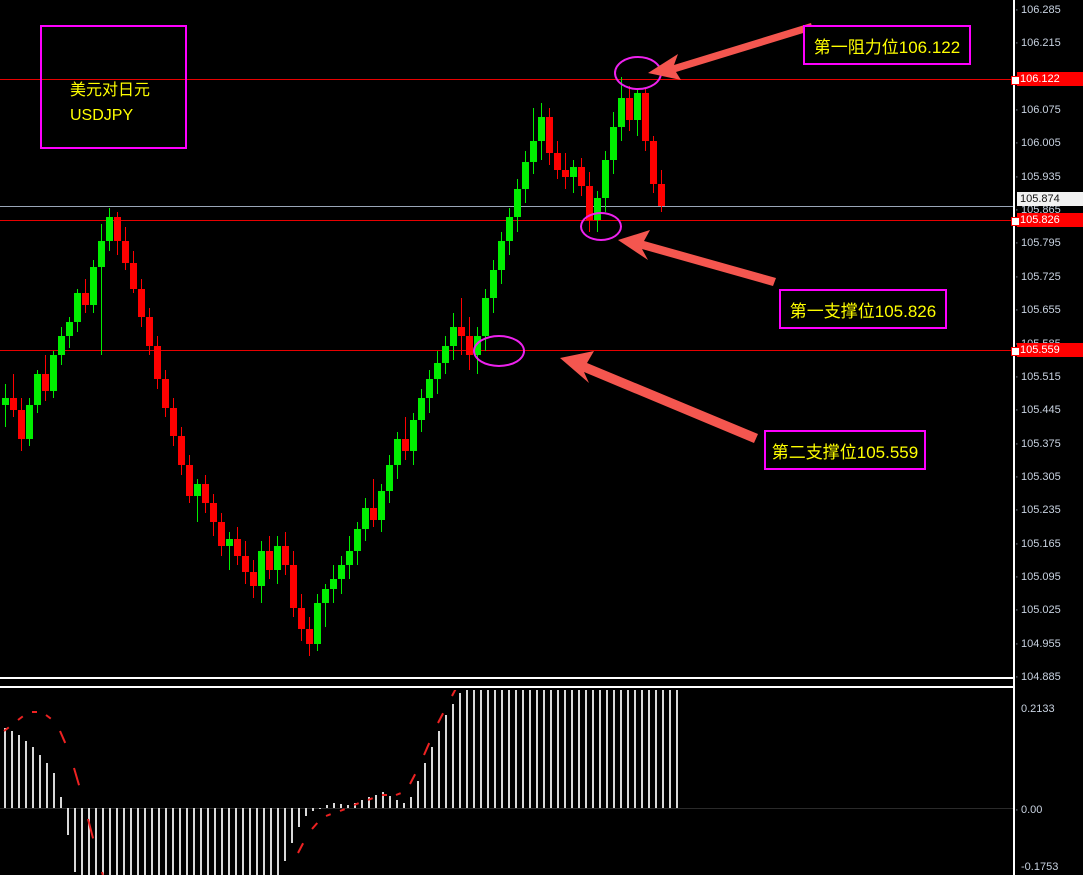 The image size is (1083, 875). Describe the element at coordinates (697, 258) in the screenshot. I see `support-1-arrow-icon` at that location.